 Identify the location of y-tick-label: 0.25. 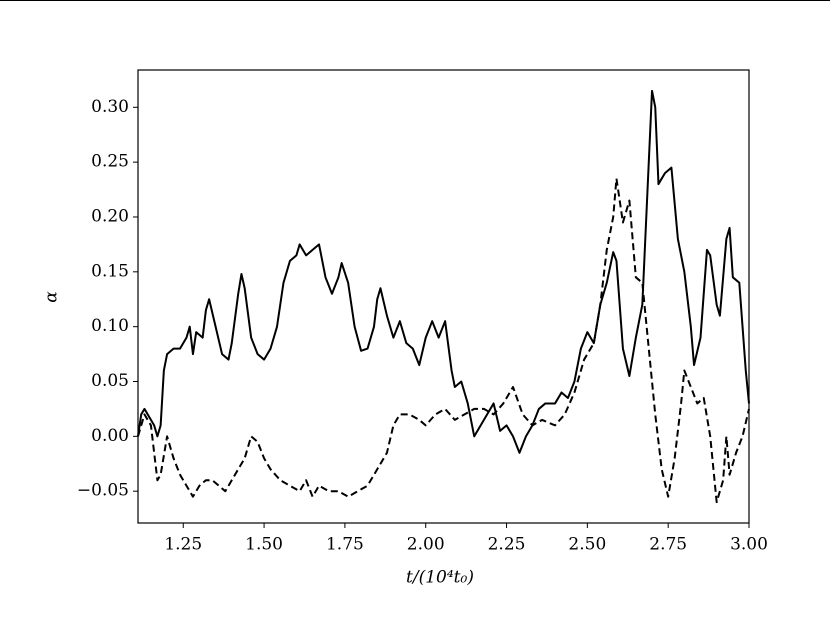
(110, 162).